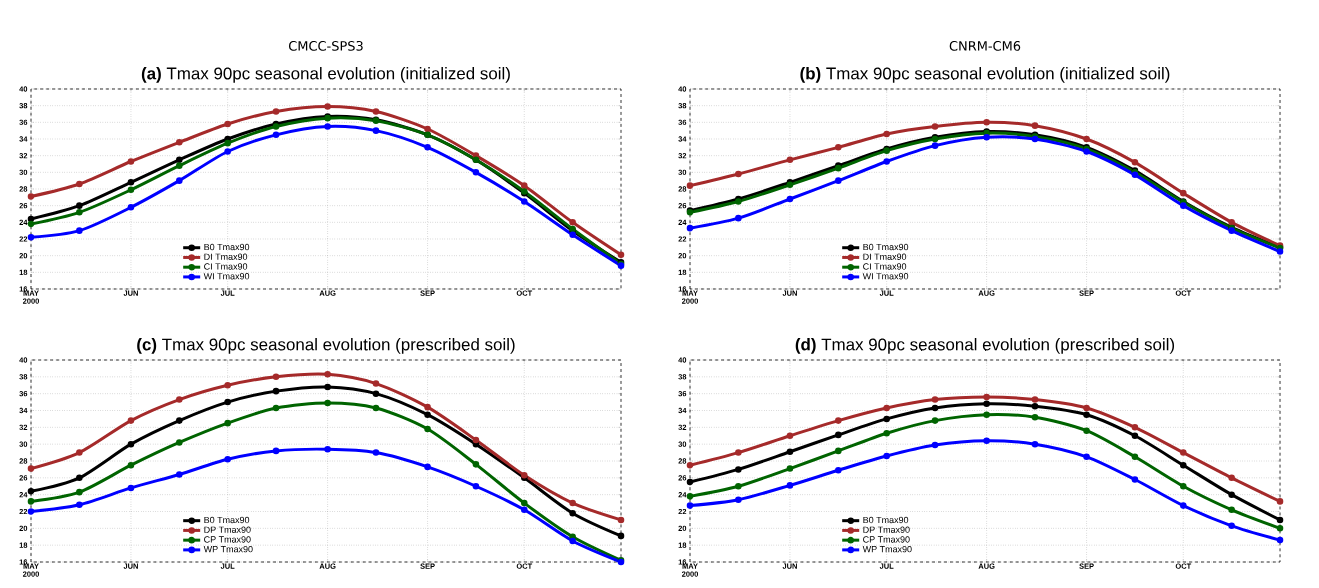 The width and height of the screenshot is (1319, 588). Describe the element at coordinates (326, 346) in the screenshot. I see `chart-subtitle: (c) Tmax 90pc seasonal evolution (prescribed soil)` at that location.